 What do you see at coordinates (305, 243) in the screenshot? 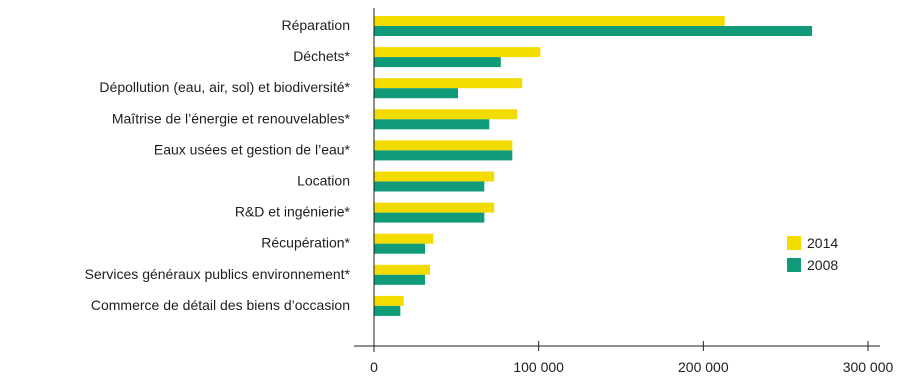
I see `category-label: Récupération*` at bounding box center [305, 243].